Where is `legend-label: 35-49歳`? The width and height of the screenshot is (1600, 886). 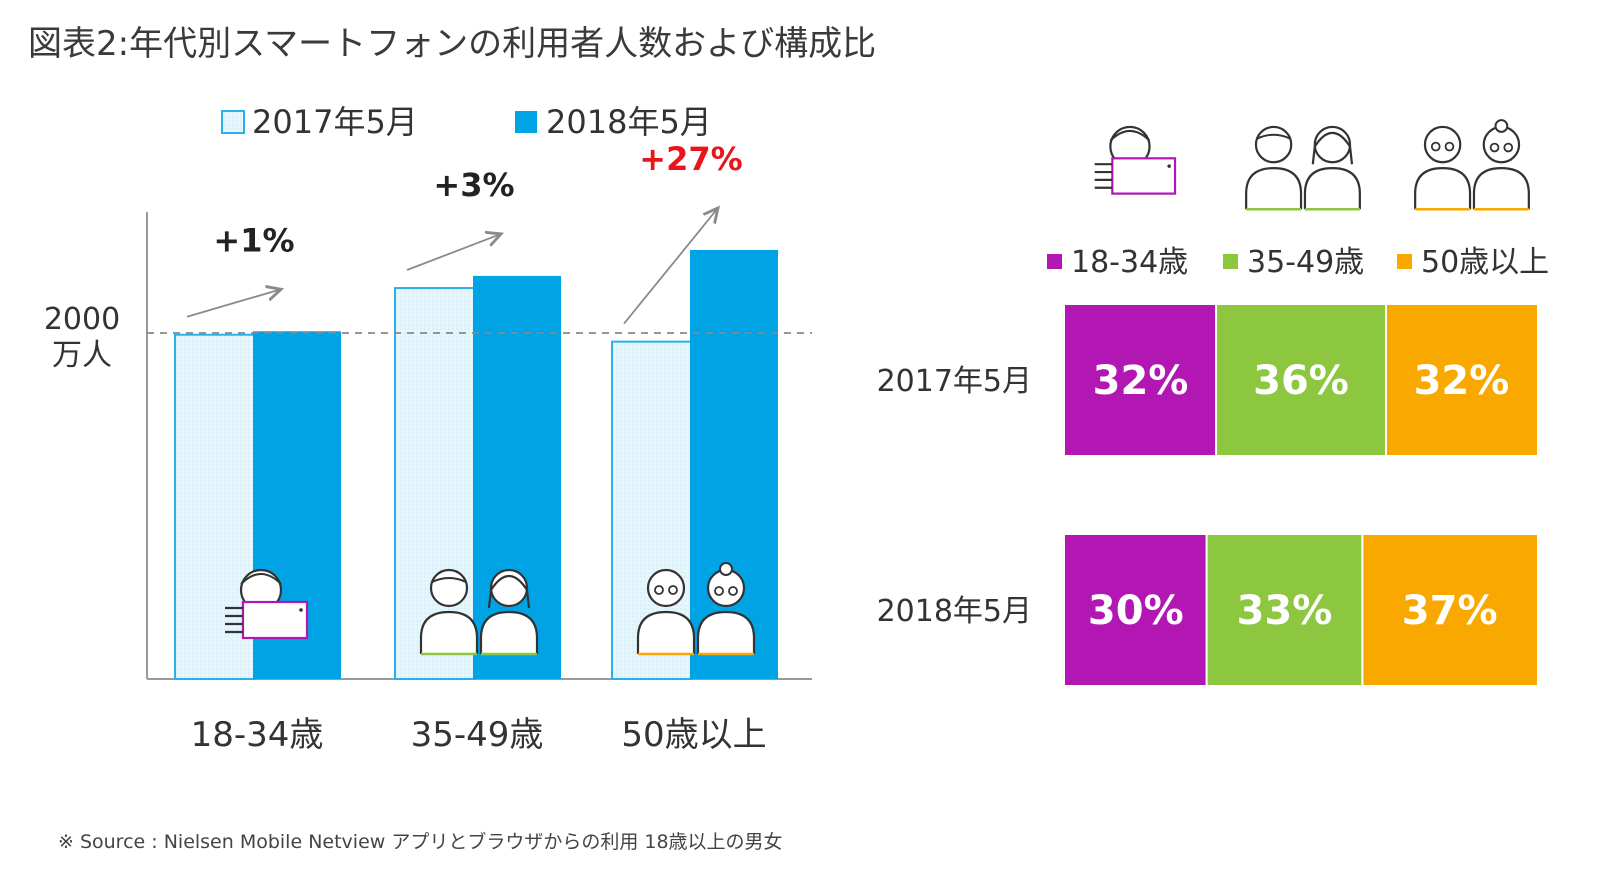
legend-label: 35-49歳 is located at coordinates (1305, 262).